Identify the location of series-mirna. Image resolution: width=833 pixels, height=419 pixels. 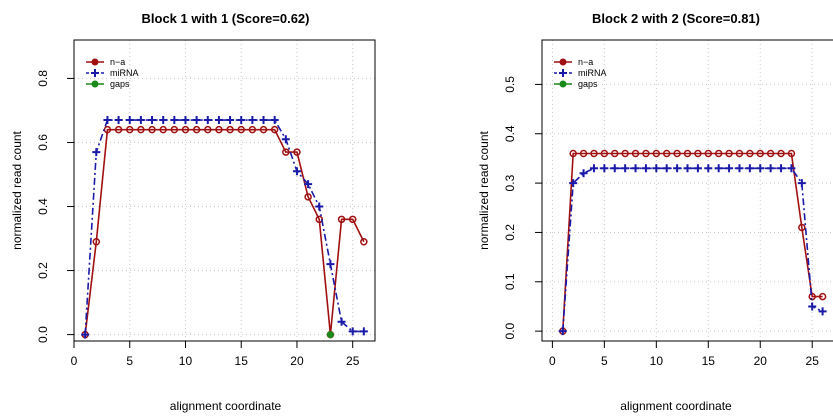
(692, 250).